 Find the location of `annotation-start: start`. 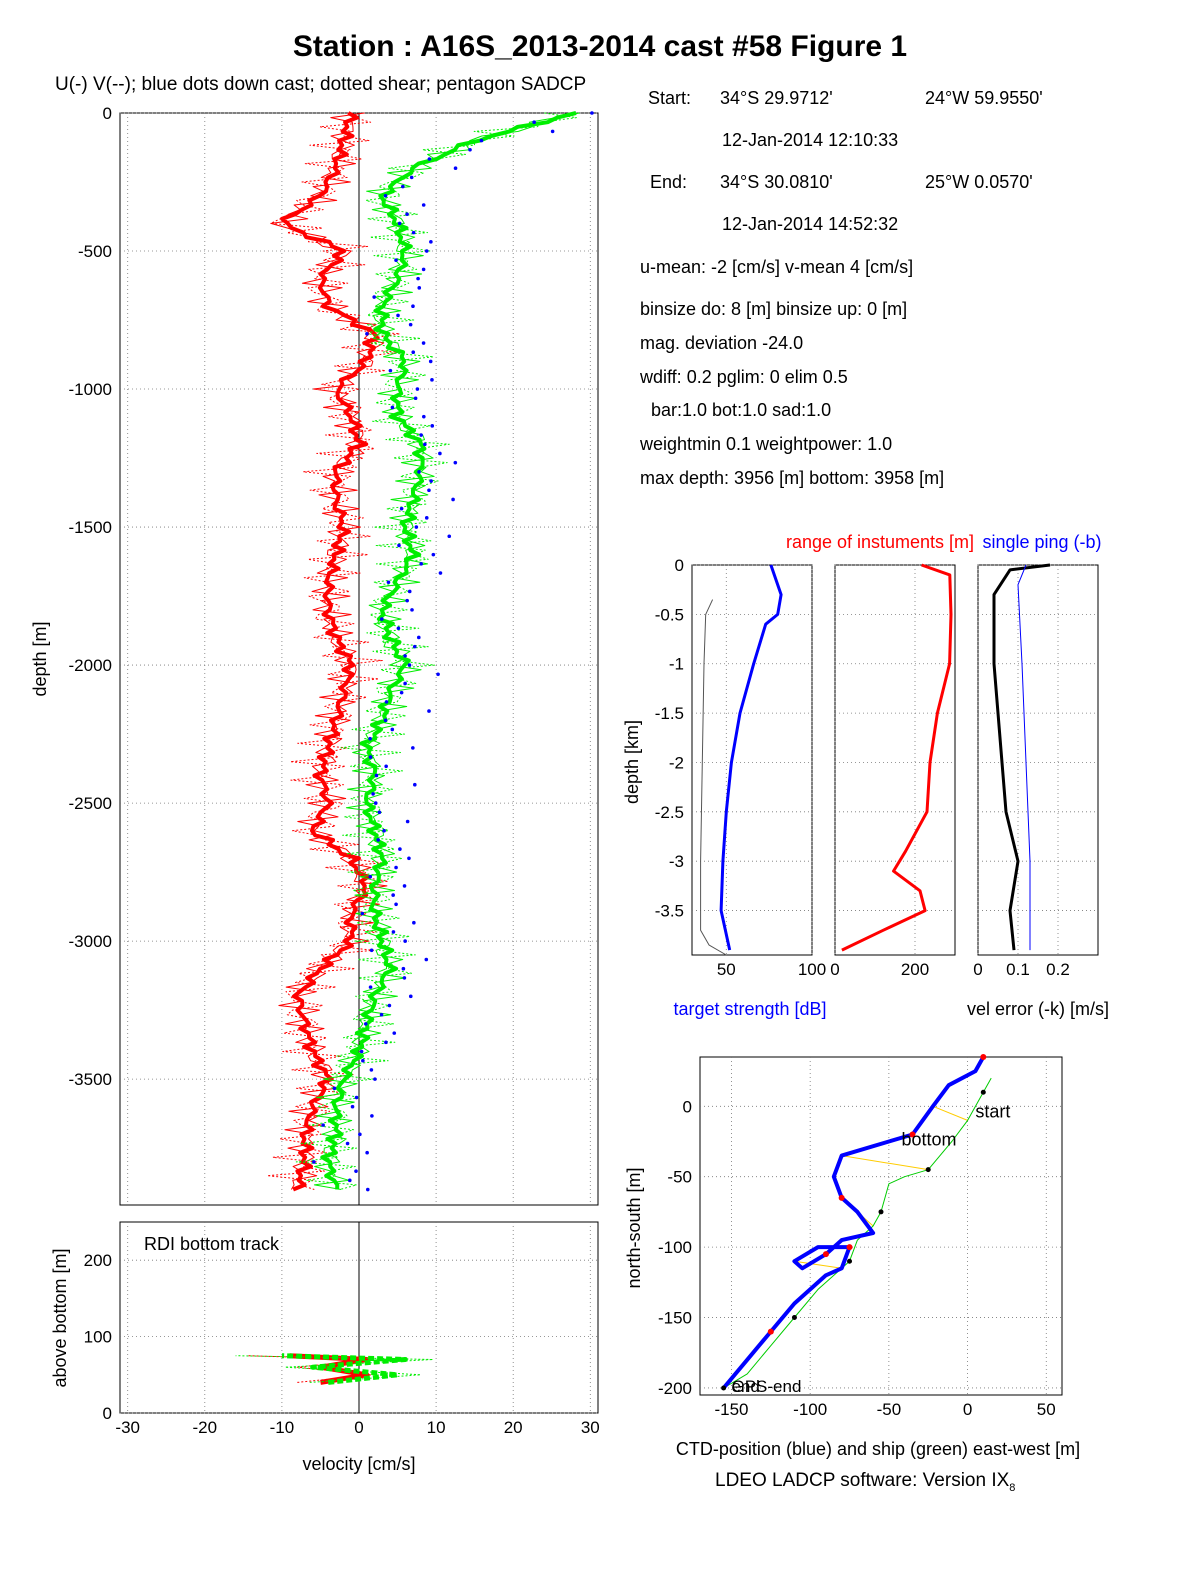

annotation-start: start is located at coordinates (992, 1112).